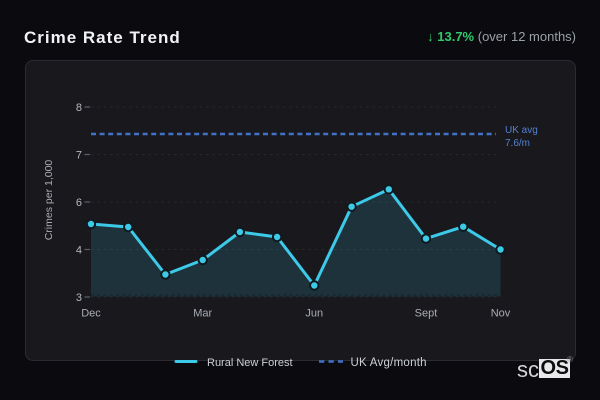  Describe the element at coordinates (517, 143) in the screenshot. I see `svg-text: 7.6/m` at that location.